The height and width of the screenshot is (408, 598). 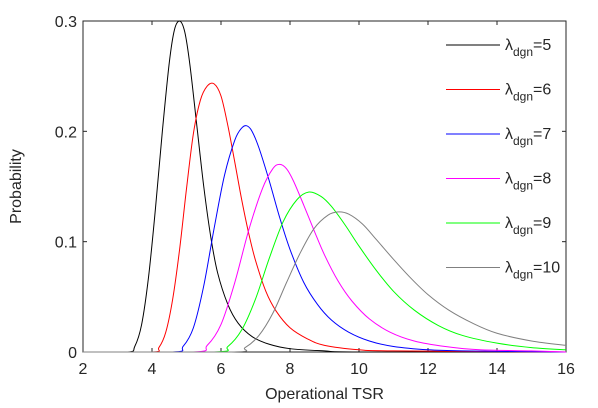 What do you see at coordinates (66, 243) in the screenshot?
I see `y-tick-label: 0.1` at bounding box center [66, 243].